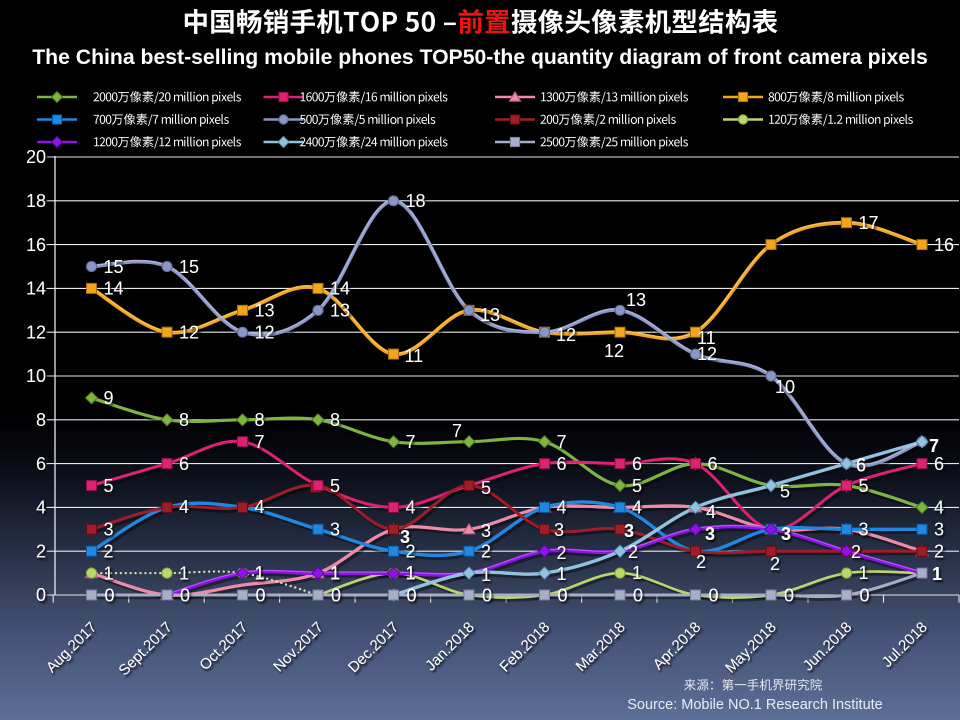 This screenshot has height=720, width=960. I want to click on svg-text: 20, so click(36, 157).